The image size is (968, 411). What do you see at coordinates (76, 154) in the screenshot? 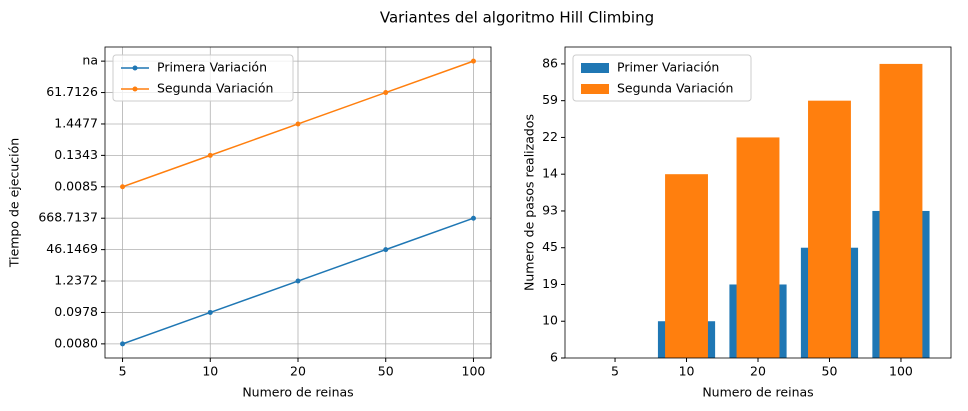
I see `y-tick-label: 0.1343` at bounding box center [76, 154].